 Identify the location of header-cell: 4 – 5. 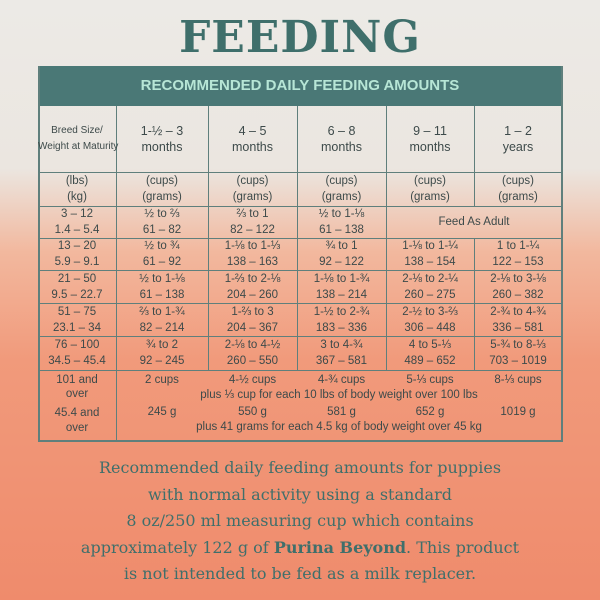
(252, 131).